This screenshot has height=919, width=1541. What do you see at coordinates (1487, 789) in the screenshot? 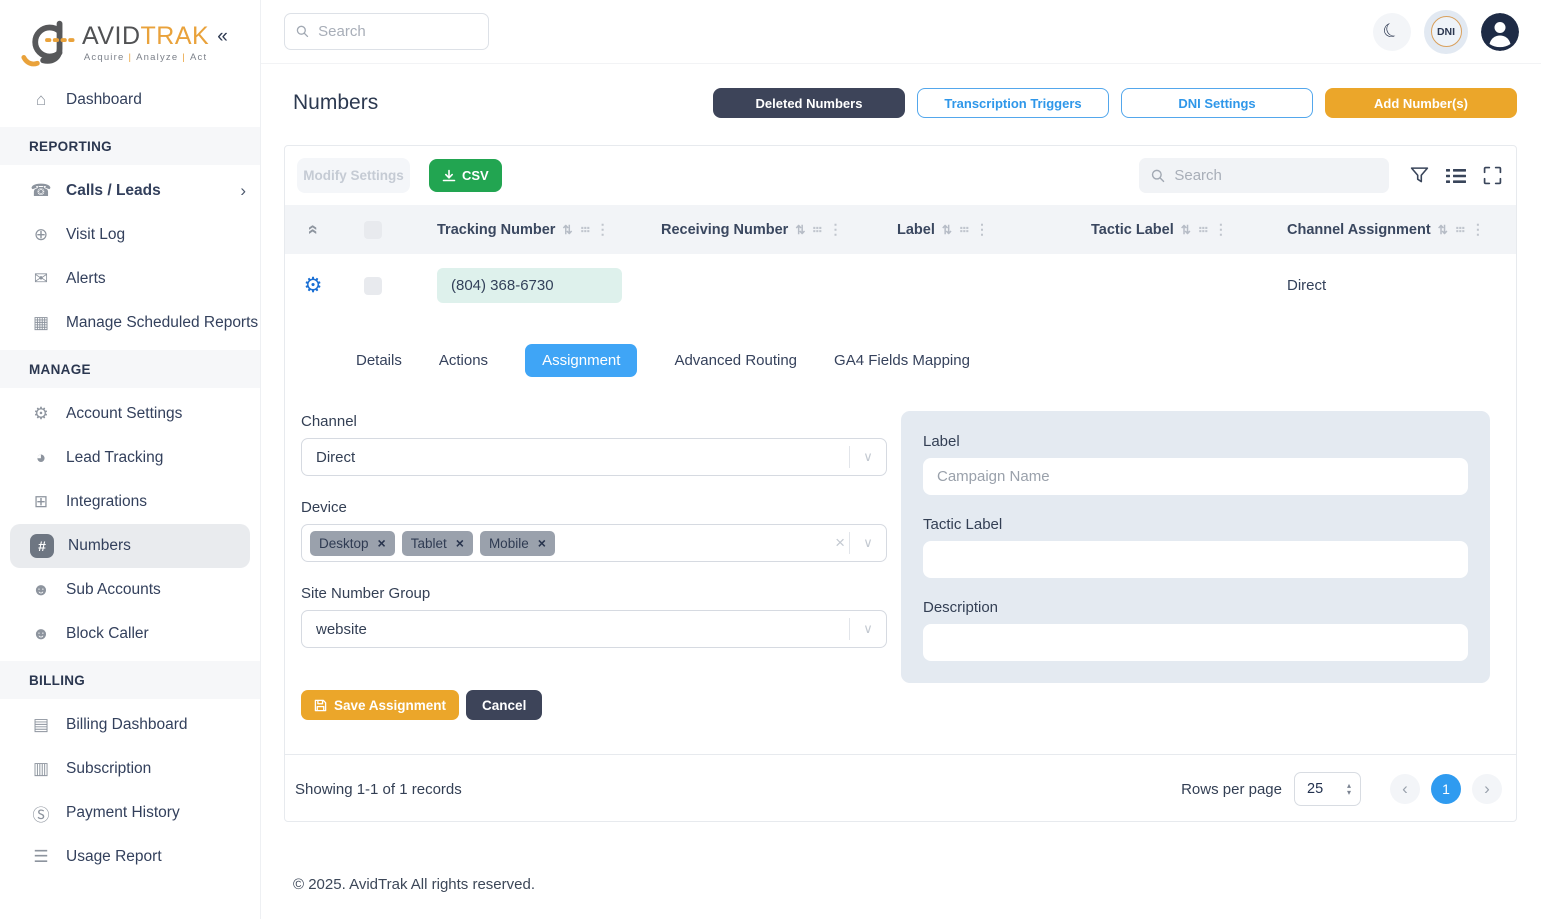
I see `next-page-button: ›` at bounding box center [1487, 789].